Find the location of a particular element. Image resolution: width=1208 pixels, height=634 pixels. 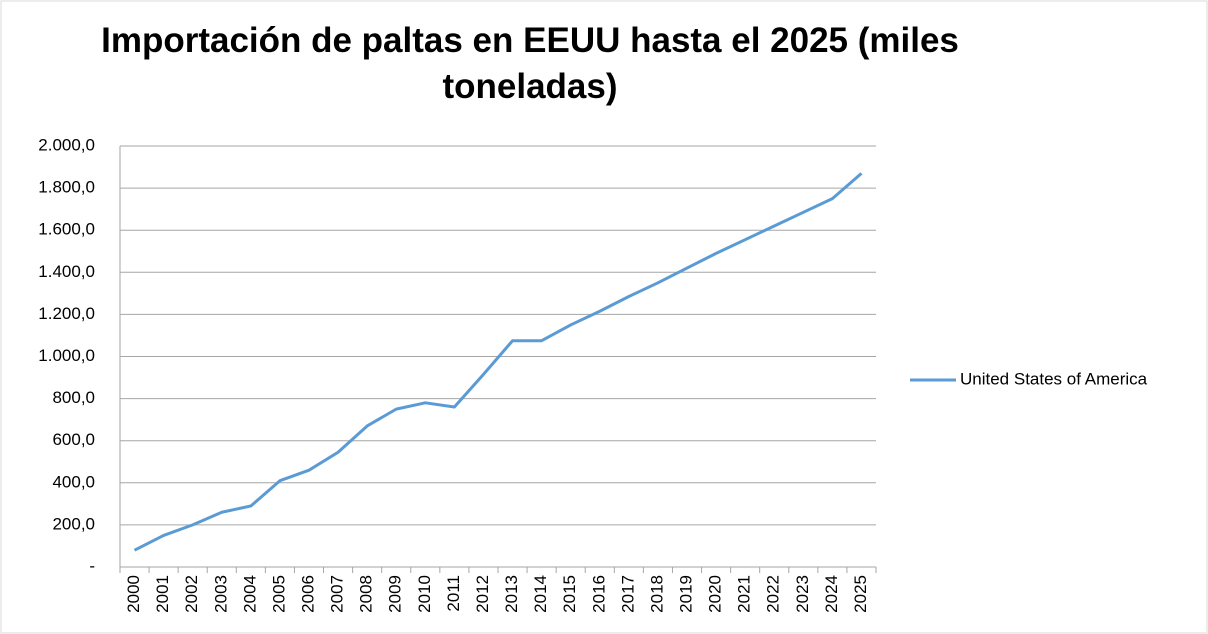

legend-label: United States of America is located at coordinates (1054, 378).